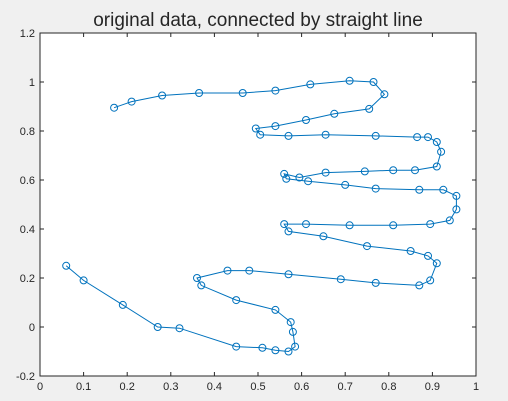 The height and width of the screenshot is (401, 508). What do you see at coordinates (32, 328) in the screenshot?
I see `y-tick-label: 0` at bounding box center [32, 328].